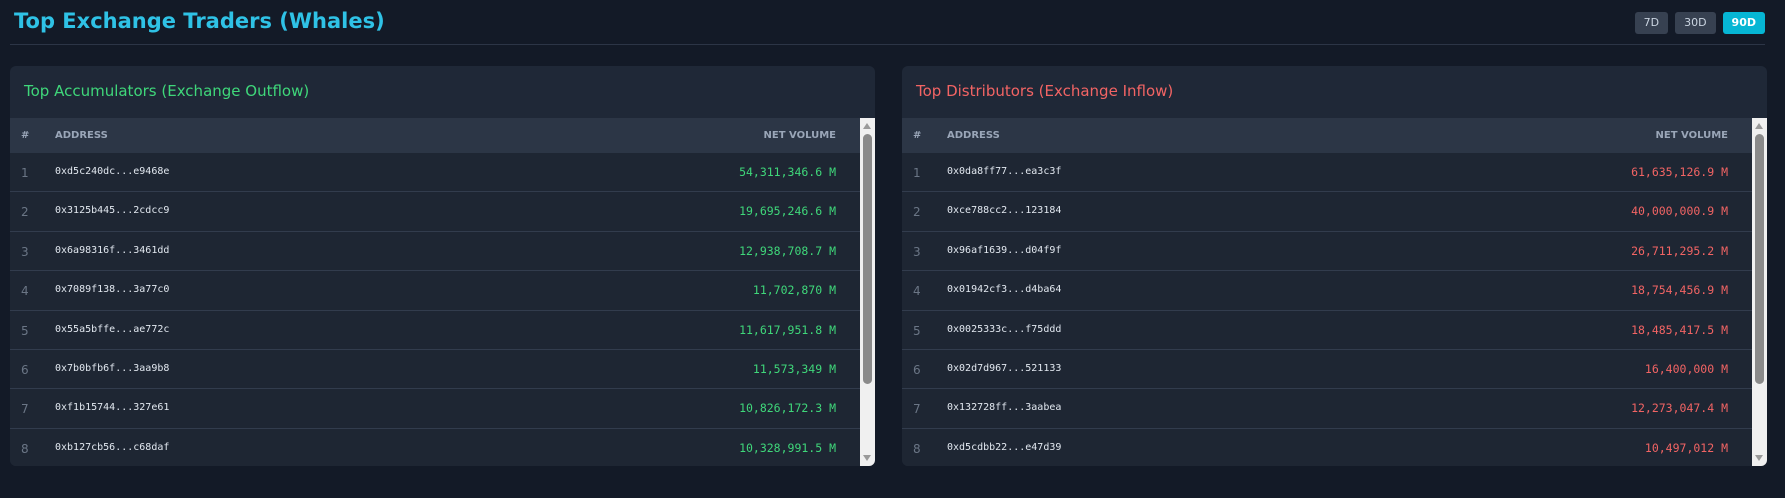 This screenshot has width=1785, height=498. What do you see at coordinates (1327, 330) in the screenshot?
I see `table-row: 5 0x0025333c...f75ddd 18,485,417.5 M` at bounding box center [1327, 330].